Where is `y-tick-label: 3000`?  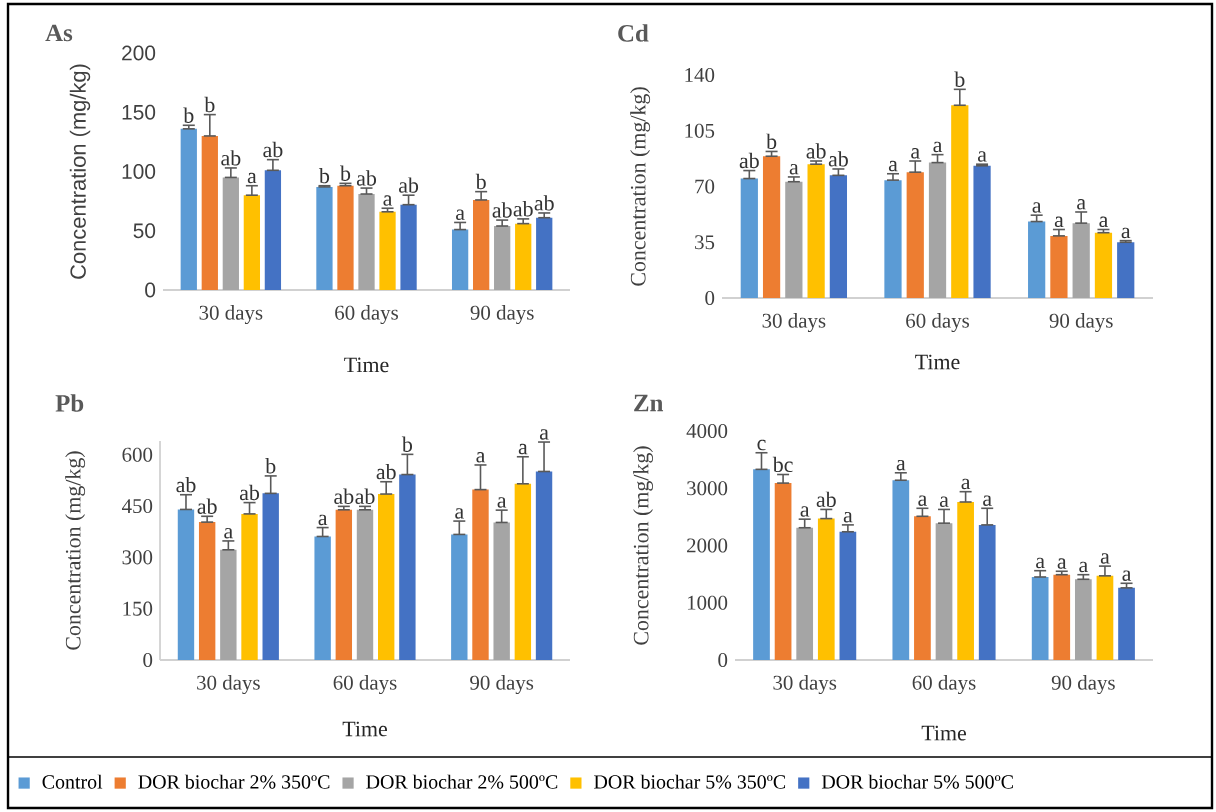
y-tick-label: 3000 is located at coordinates (707, 488).